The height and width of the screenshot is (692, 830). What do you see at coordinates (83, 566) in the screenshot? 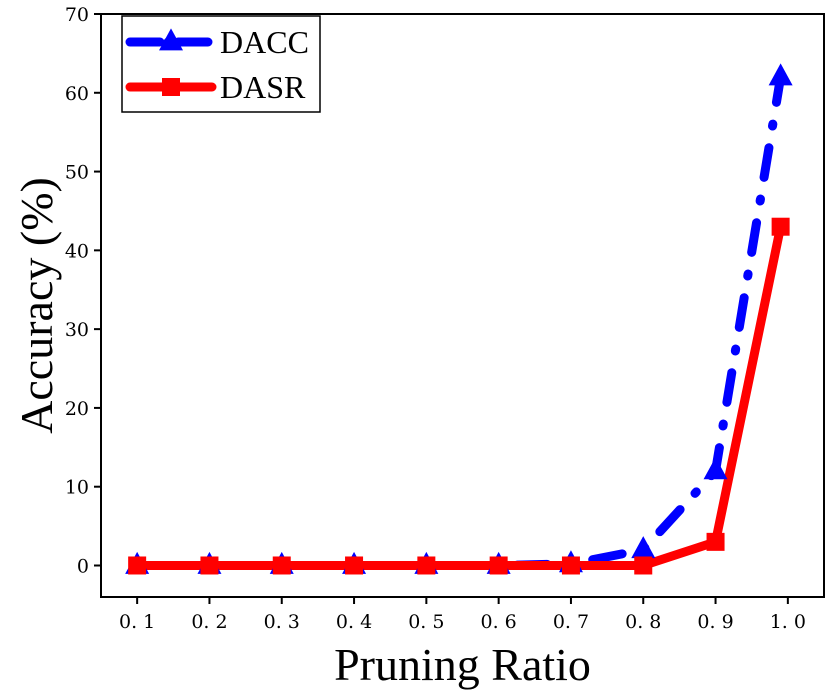
I see `y-tick-label: 0` at bounding box center [83, 566].